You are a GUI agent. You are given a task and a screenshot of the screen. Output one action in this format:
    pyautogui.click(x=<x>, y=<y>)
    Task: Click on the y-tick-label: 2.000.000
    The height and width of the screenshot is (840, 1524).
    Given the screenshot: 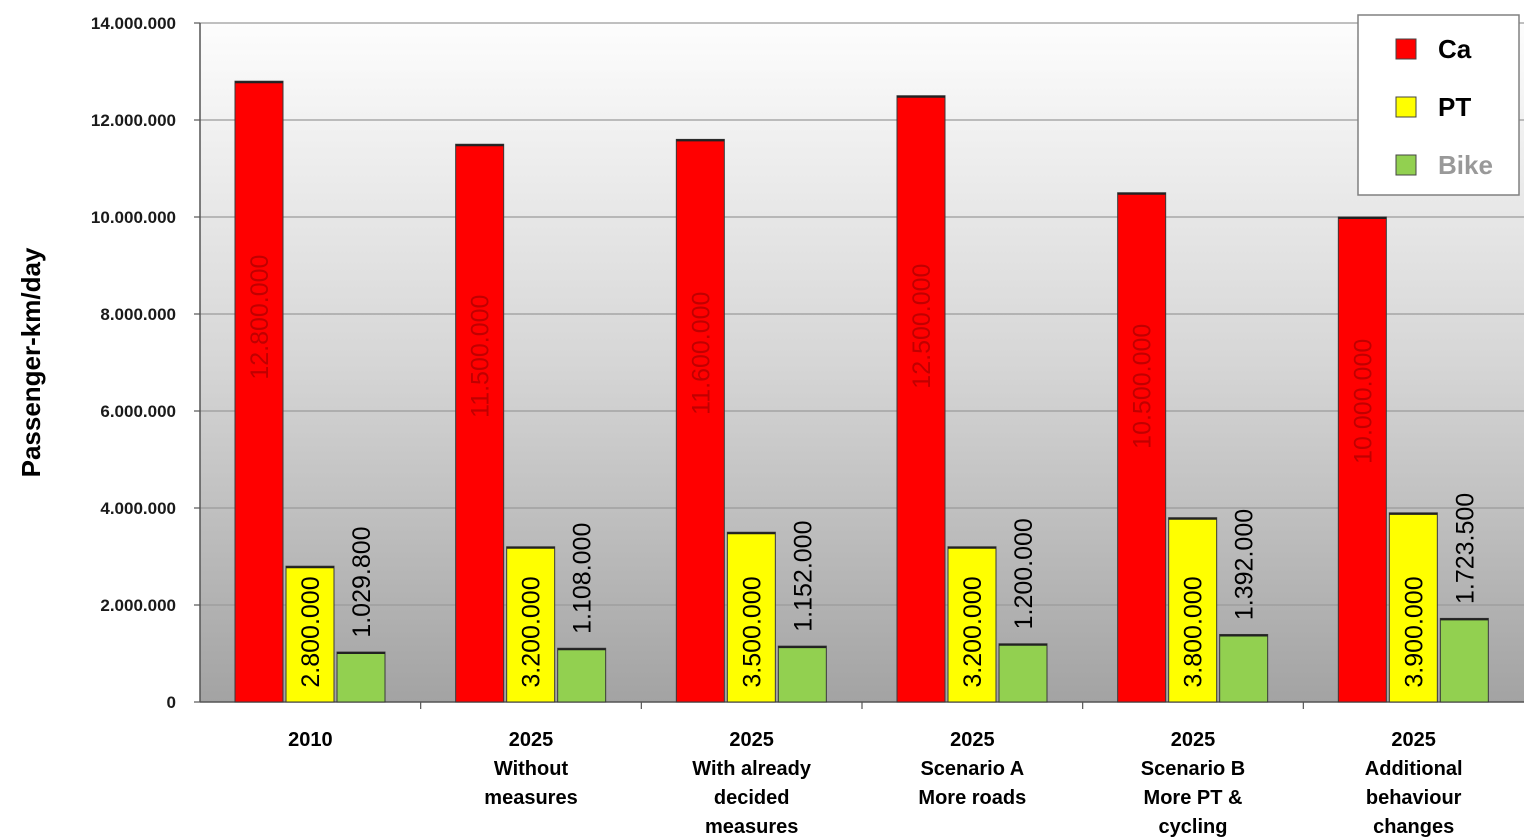 What is the action you would take?
    pyautogui.click(x=138, y=605)
    